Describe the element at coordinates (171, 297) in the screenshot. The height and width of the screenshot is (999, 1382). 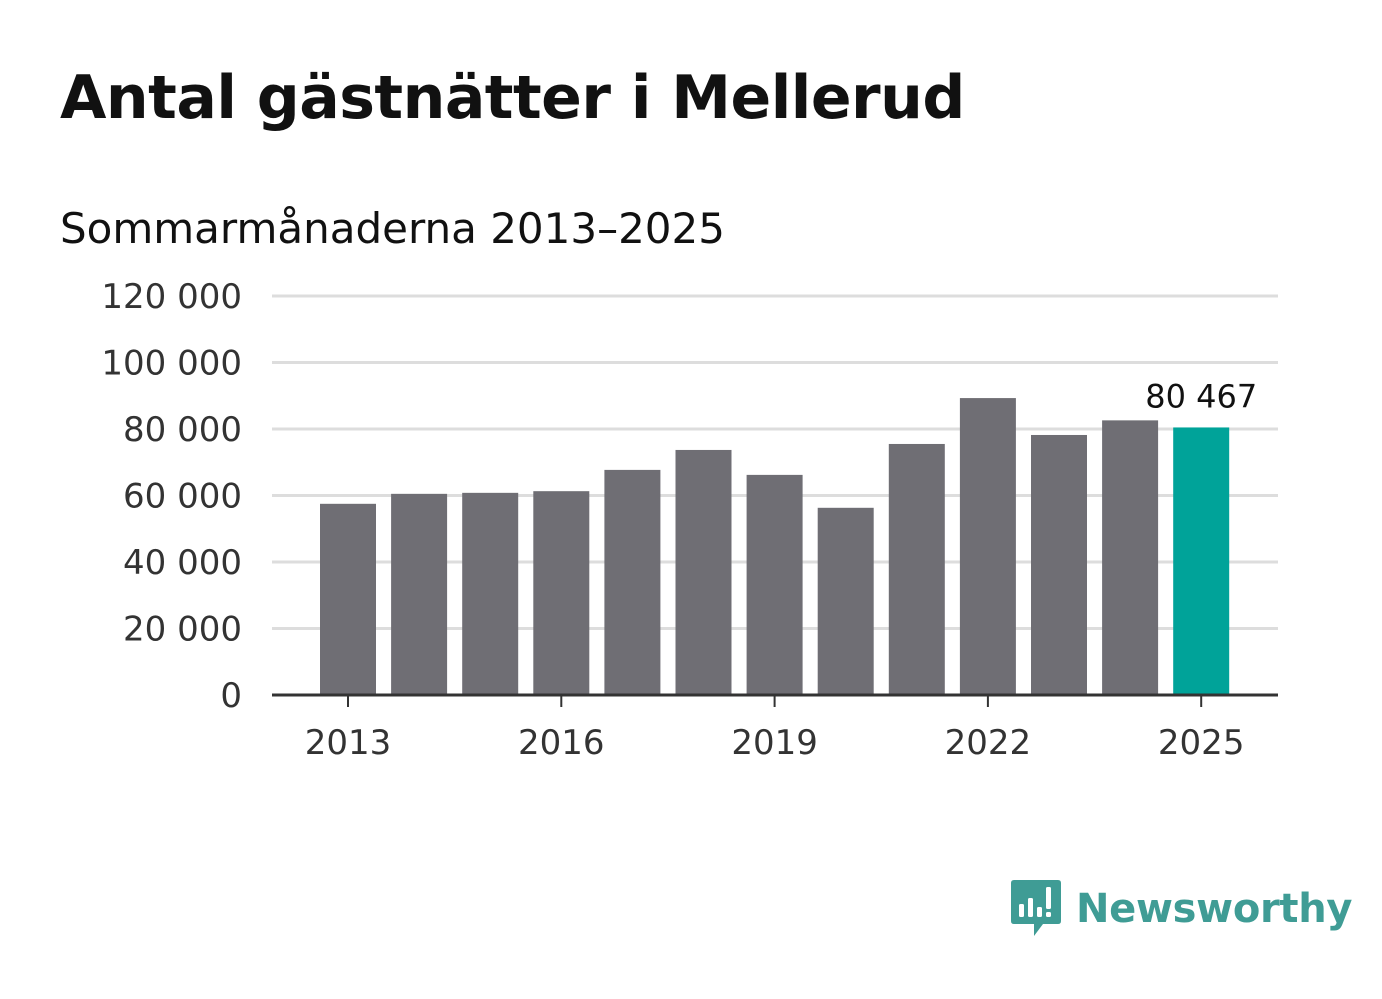
I see `y-tick-label: 120 000` at that location.